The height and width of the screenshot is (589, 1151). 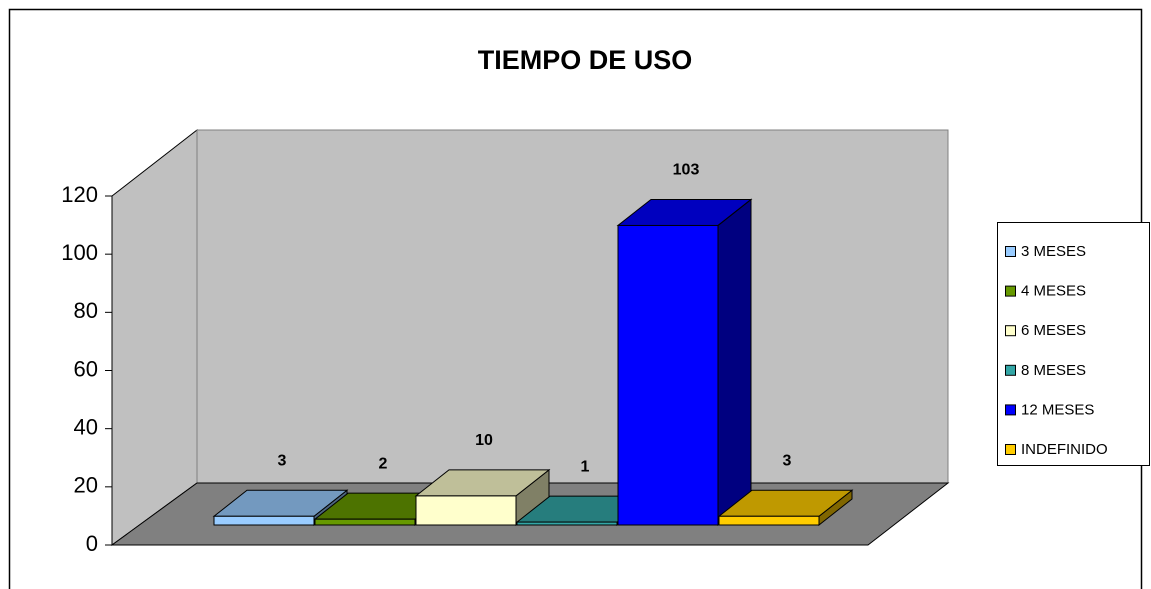 What do you see at coordinates (92, 543) in the screenshot?
I see `y-tick-label: 0` at bounding box center [92, 543].